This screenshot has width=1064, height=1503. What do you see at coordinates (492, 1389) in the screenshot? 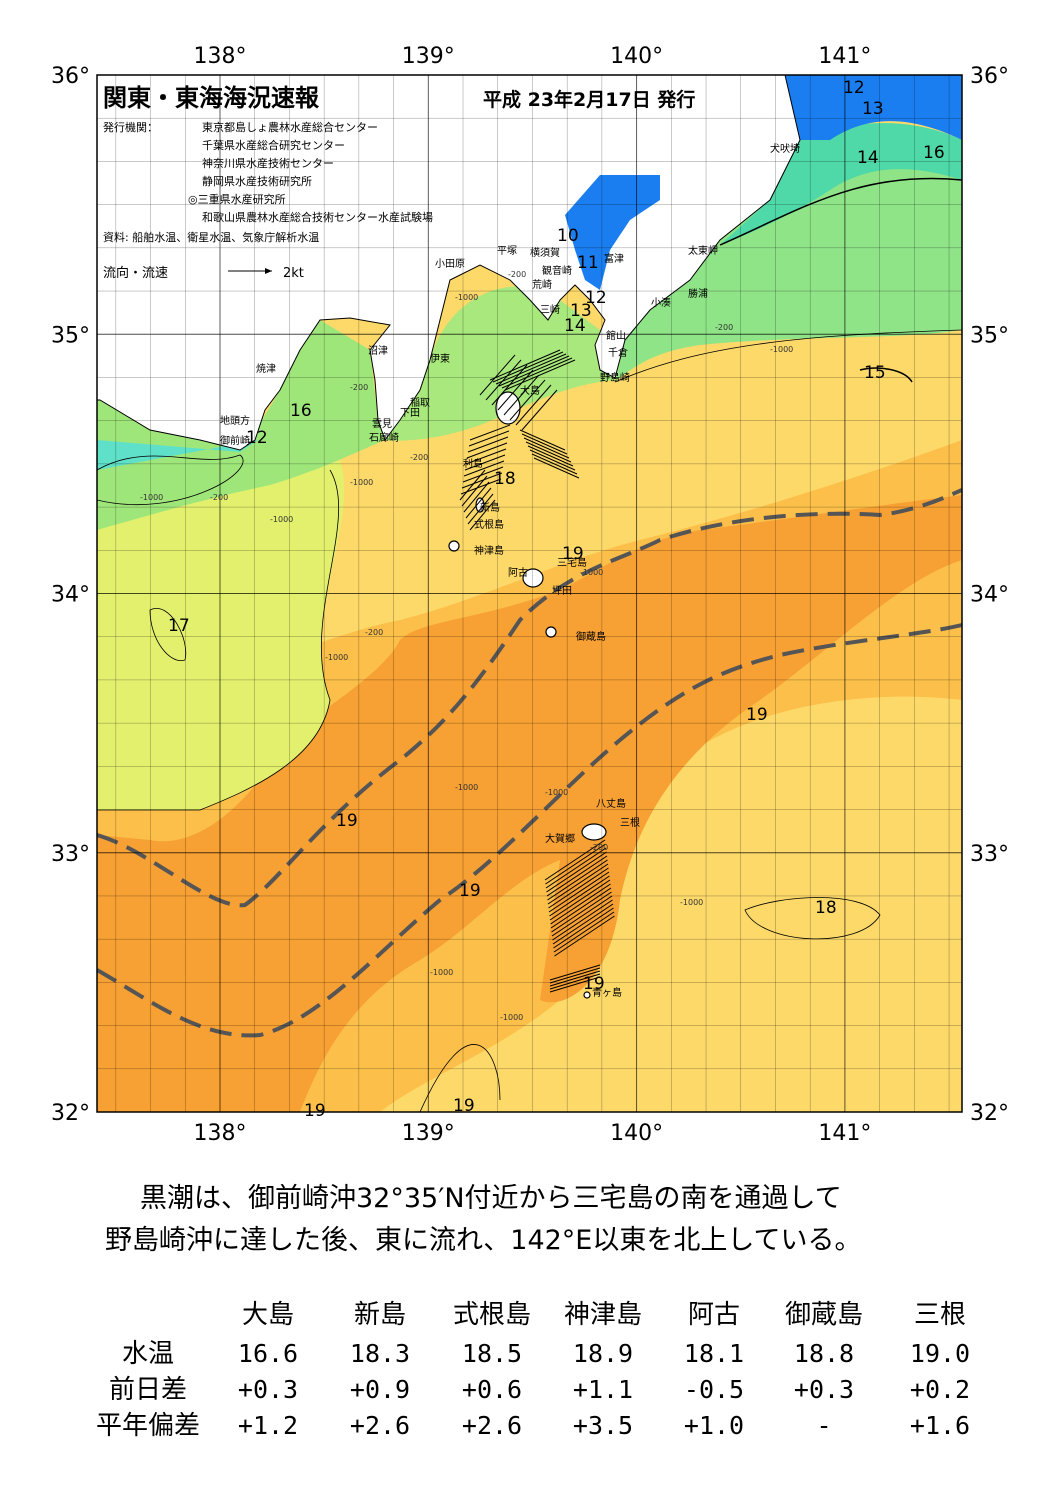
I see `table-cell: +0.6` at bounding box center [492, 1389].